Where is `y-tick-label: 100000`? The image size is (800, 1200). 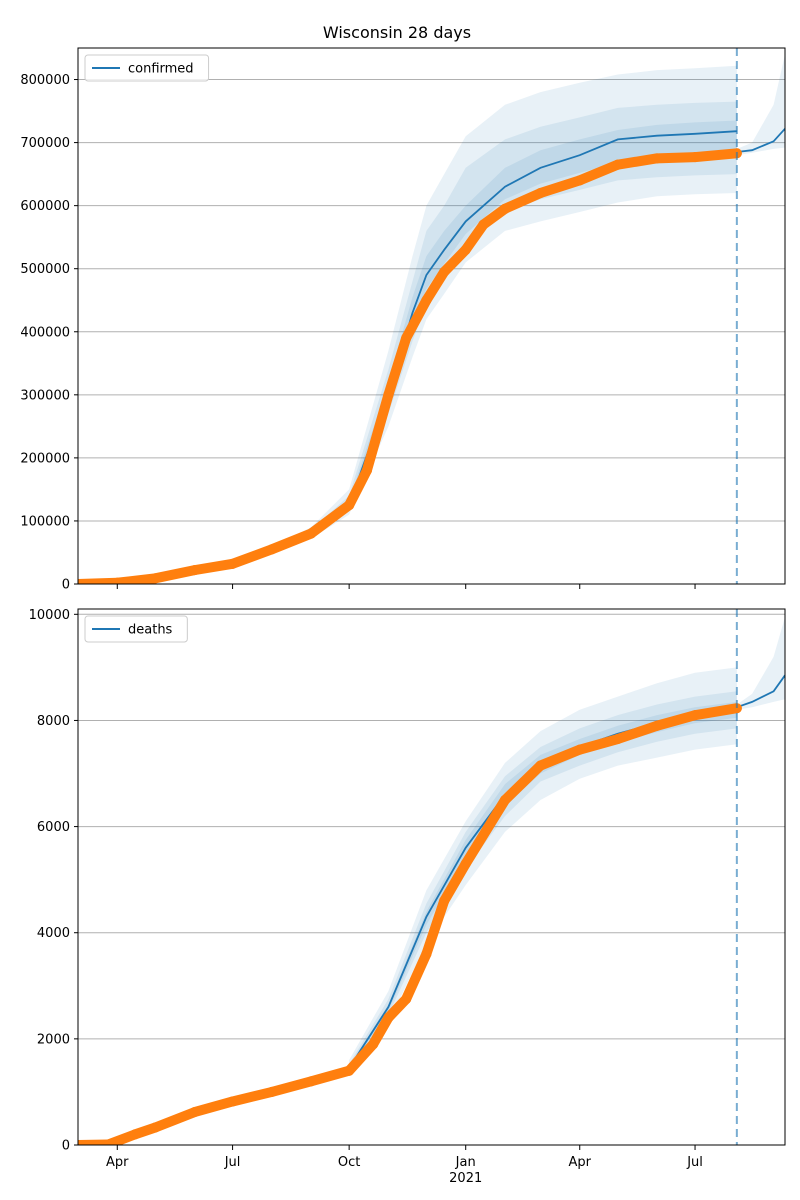 y-tick-label: 100000 is located at coordinates (45, 521).